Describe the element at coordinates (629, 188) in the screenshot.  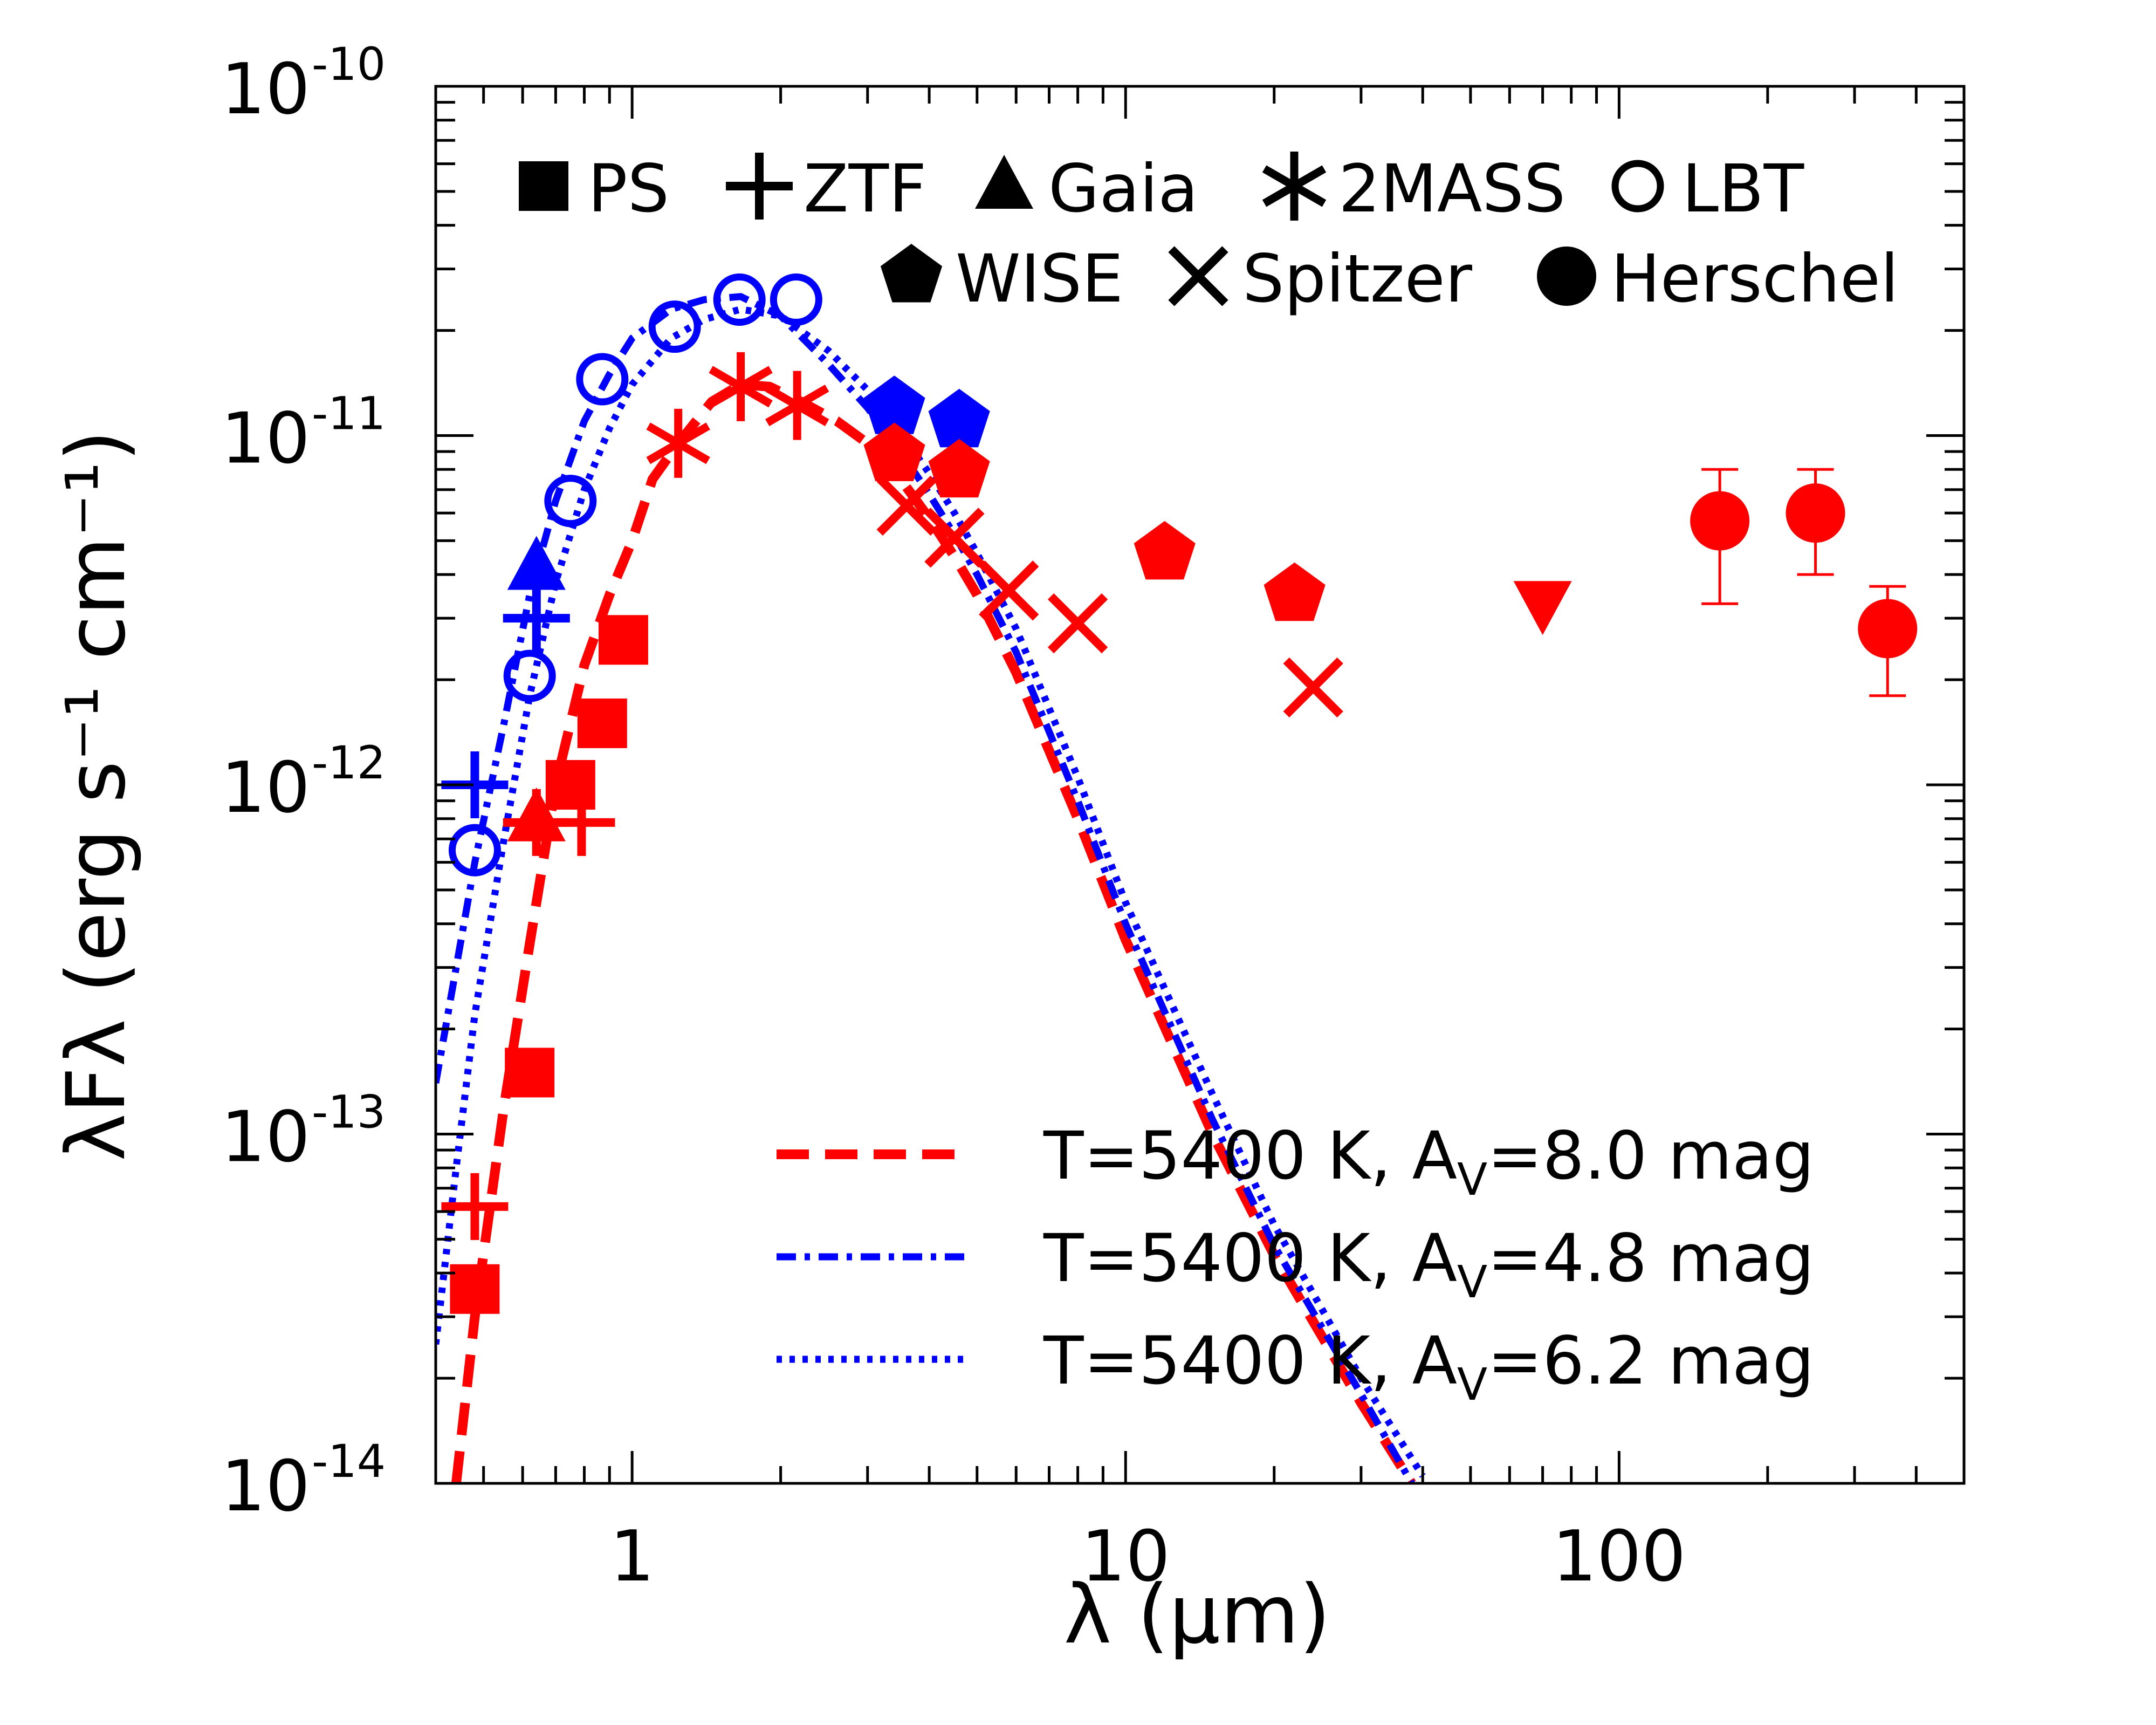
I see `legend-label-ps: PS` at that location.